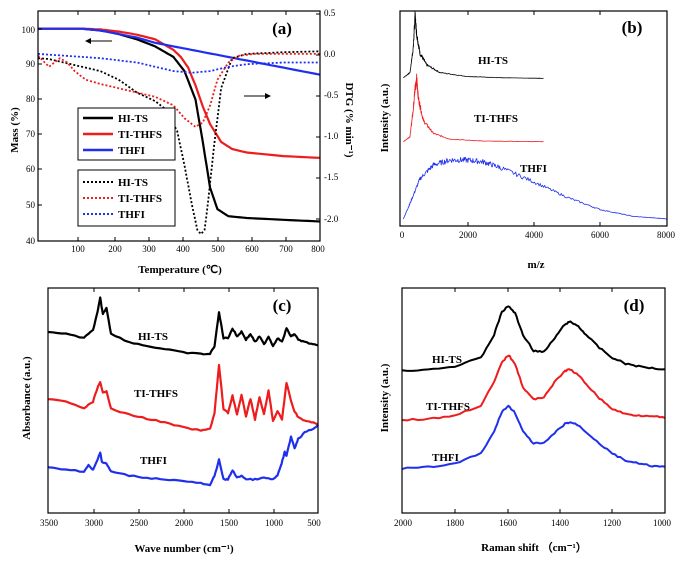 The width and height of the screenshot is (692, 568). Describe the element at coordinates (252, 249) in the screenshot. I see `panel-a-x-tick: 600` at that location.